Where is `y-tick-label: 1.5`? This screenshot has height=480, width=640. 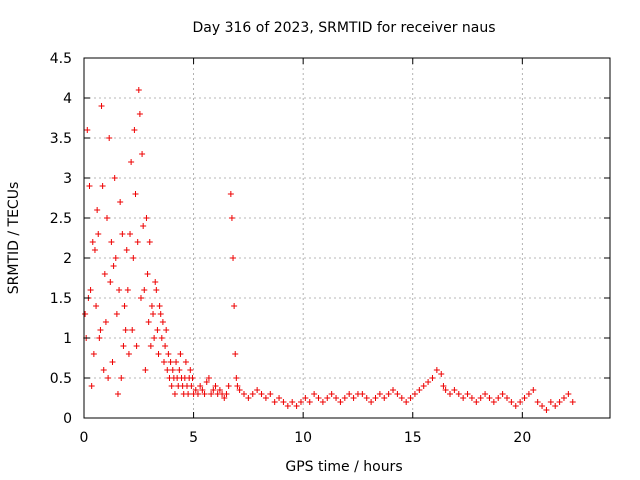
y-tick-label: 1.5 is located at coordinates (61, 299).